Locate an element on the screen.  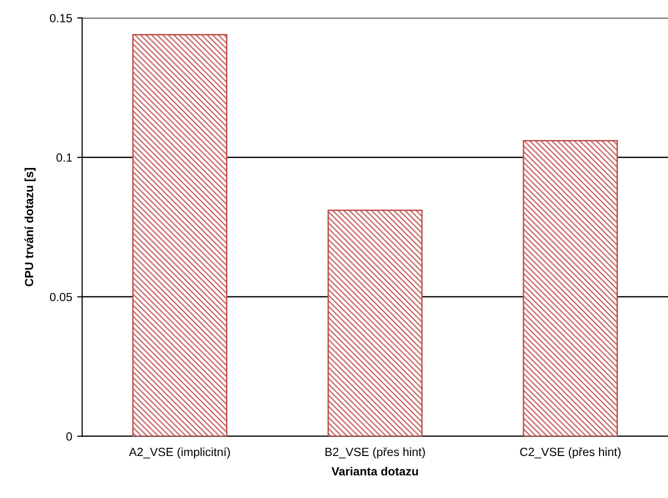
y-tick-label: 0.15 is located at coordinates (61, 18).